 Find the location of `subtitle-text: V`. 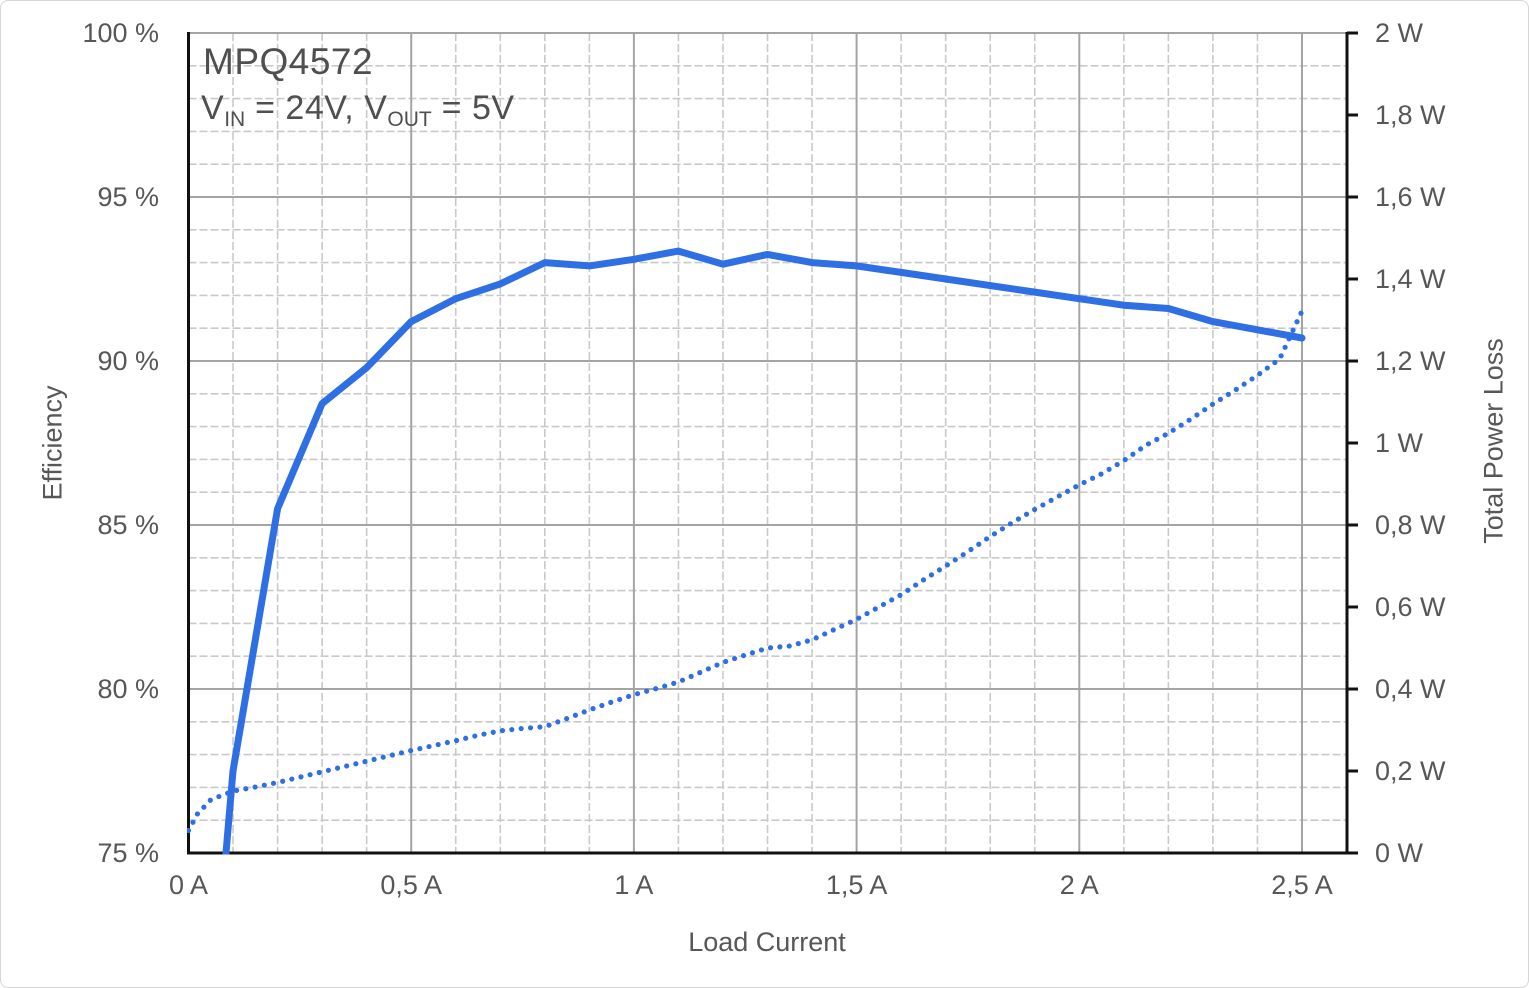

subtitle-text: V is located at coordinates (213, 108).